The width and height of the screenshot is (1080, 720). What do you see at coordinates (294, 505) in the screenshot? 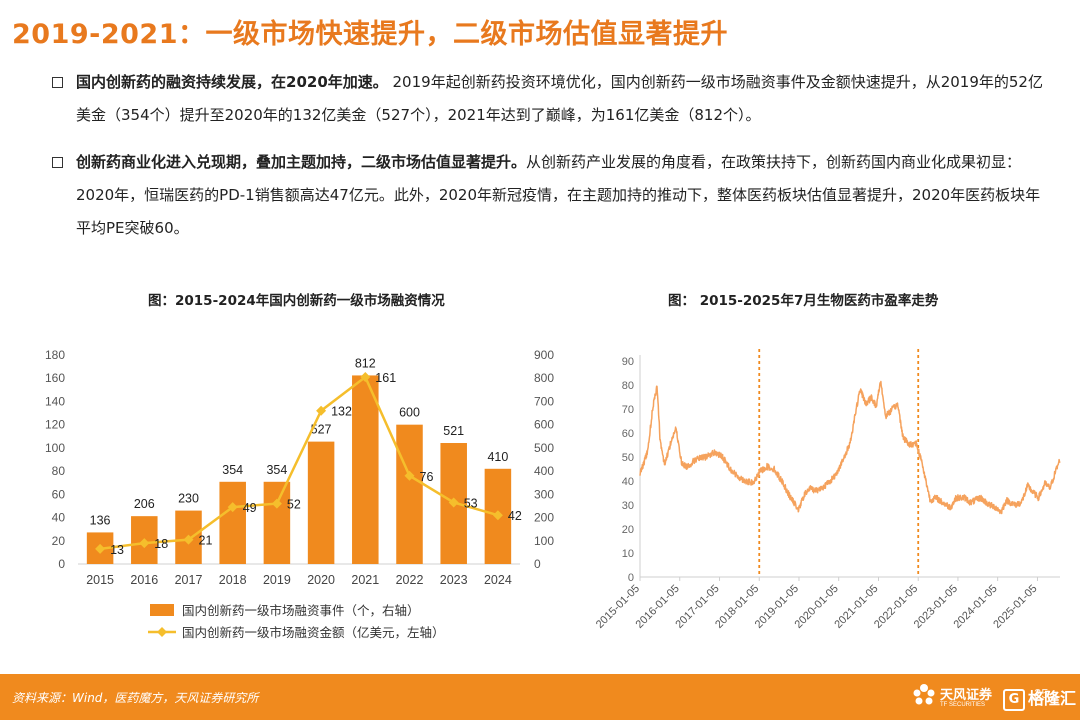
I see `line-data-label: 52` at bounding box center [294, 505].